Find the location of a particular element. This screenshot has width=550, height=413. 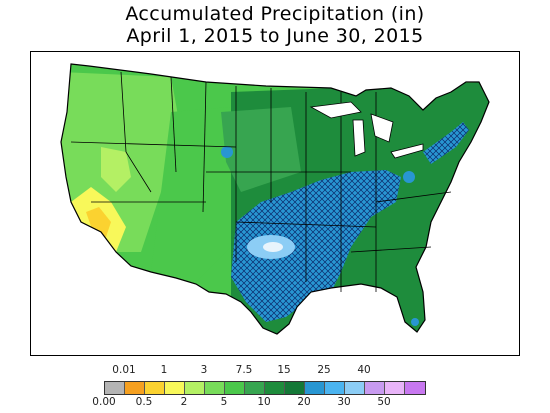

legend-top-label: 0.01 is located at coordinates (124, 370).